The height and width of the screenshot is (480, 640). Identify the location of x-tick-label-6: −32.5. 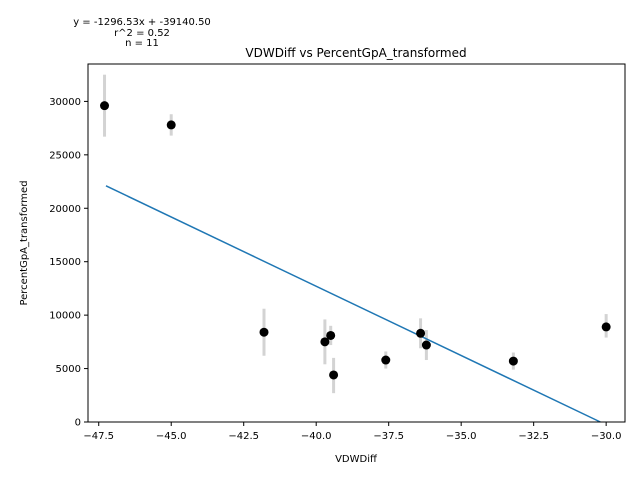
(533, 436).